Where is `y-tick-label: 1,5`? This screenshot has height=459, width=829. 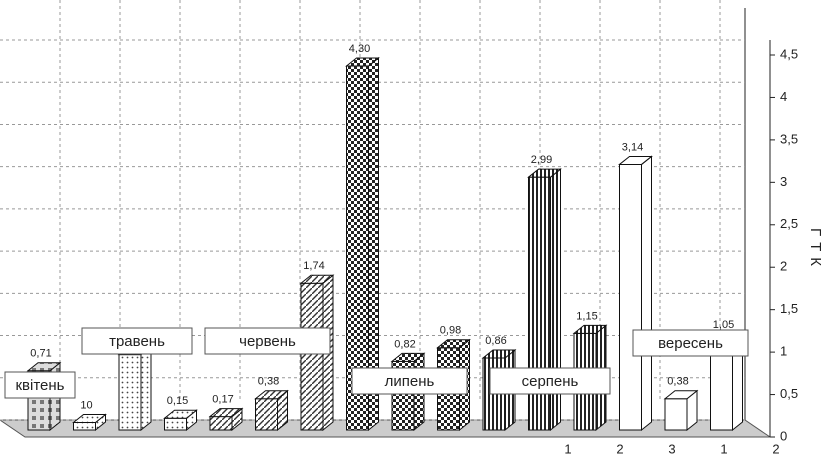
y-tick-label: 1,5 is located at coordinates (789, 308).